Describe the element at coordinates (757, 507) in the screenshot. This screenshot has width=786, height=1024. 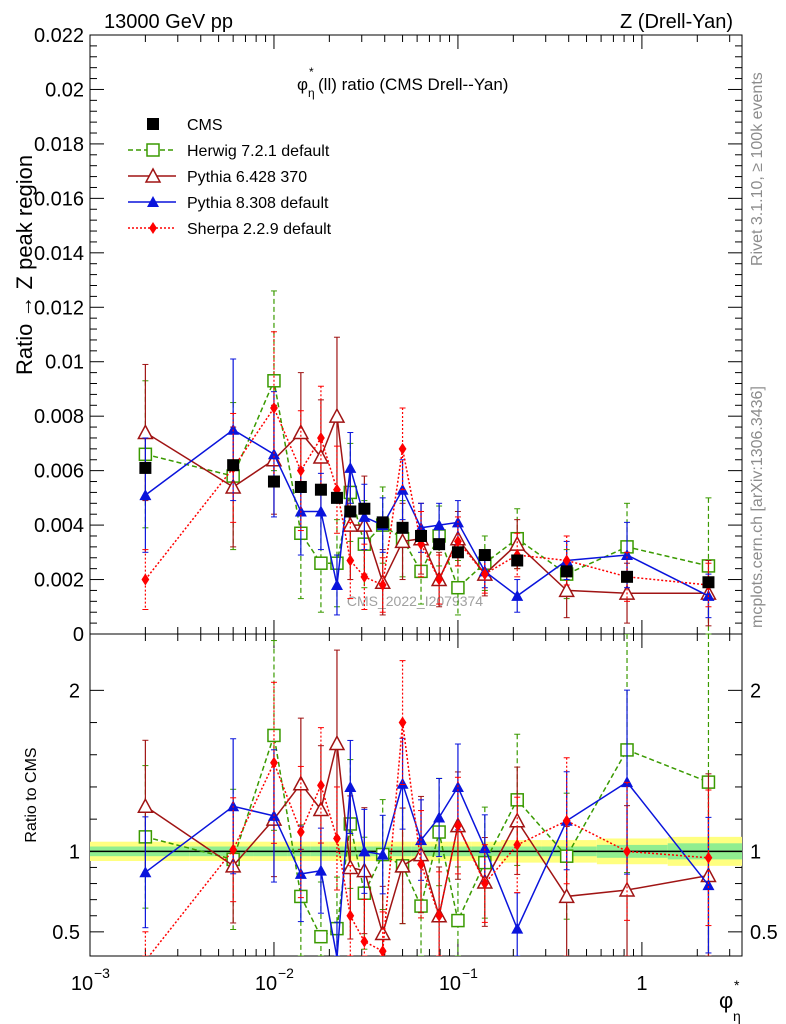
I see `mcplots-label: mcplots.cern.ch [arXiv:1306.3436]` at that location.